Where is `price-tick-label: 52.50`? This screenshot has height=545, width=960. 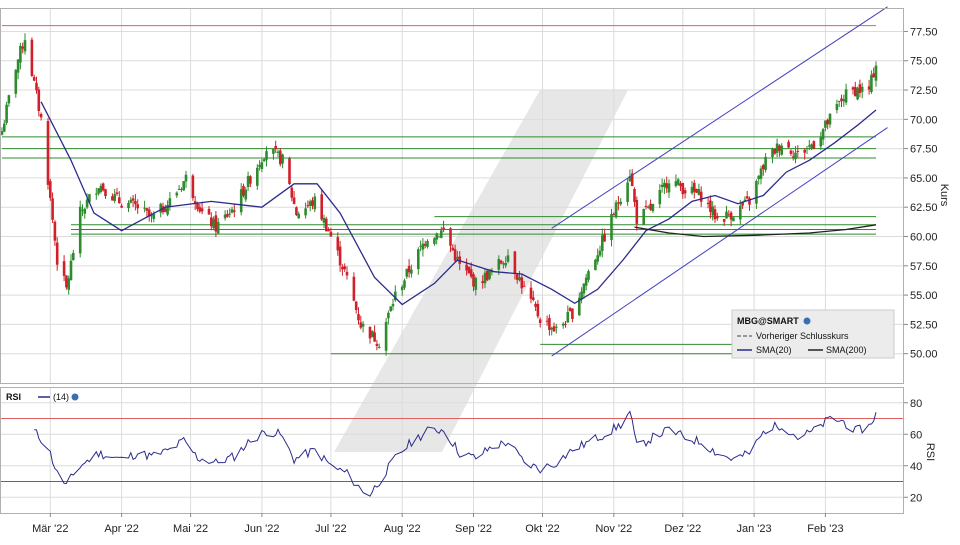
price-tick-label: 52.50 is located at coordinates (924, 325).